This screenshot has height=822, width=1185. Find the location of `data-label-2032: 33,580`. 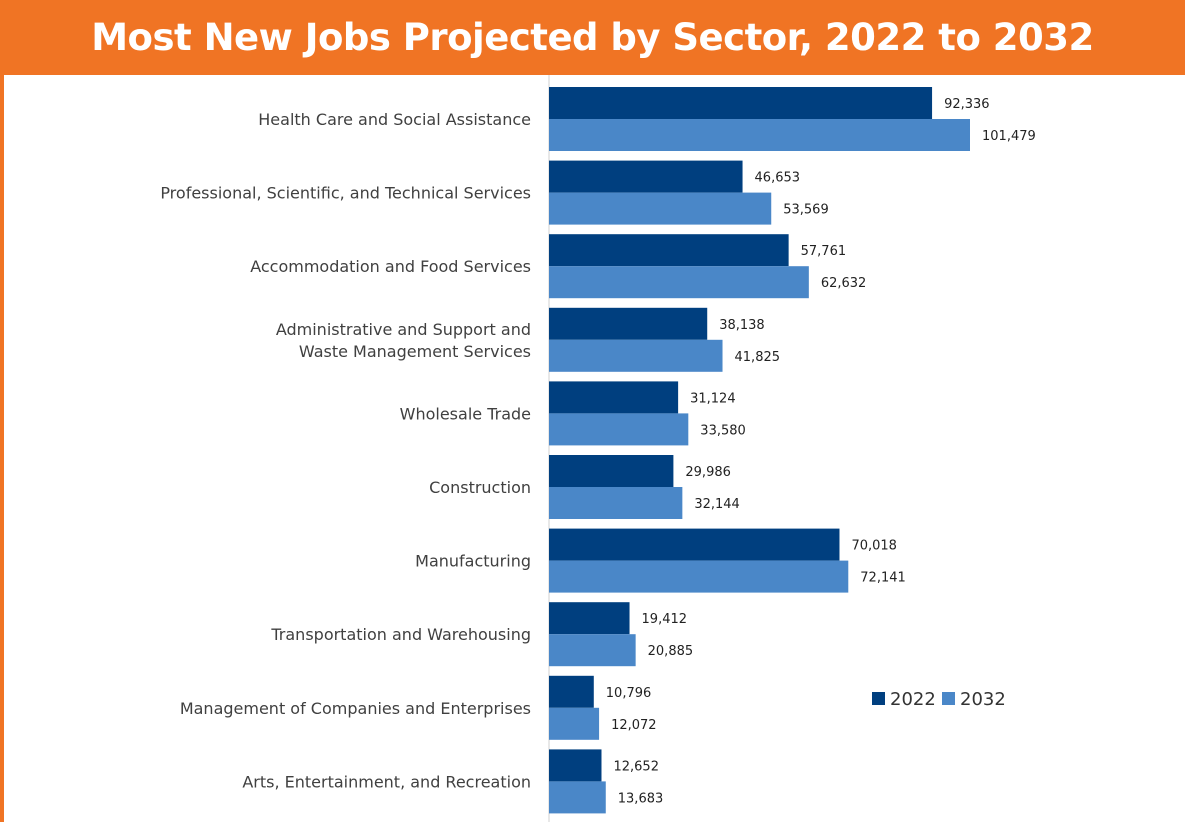

data-label-2032: 33,580 is located at coordinates (723, 430).